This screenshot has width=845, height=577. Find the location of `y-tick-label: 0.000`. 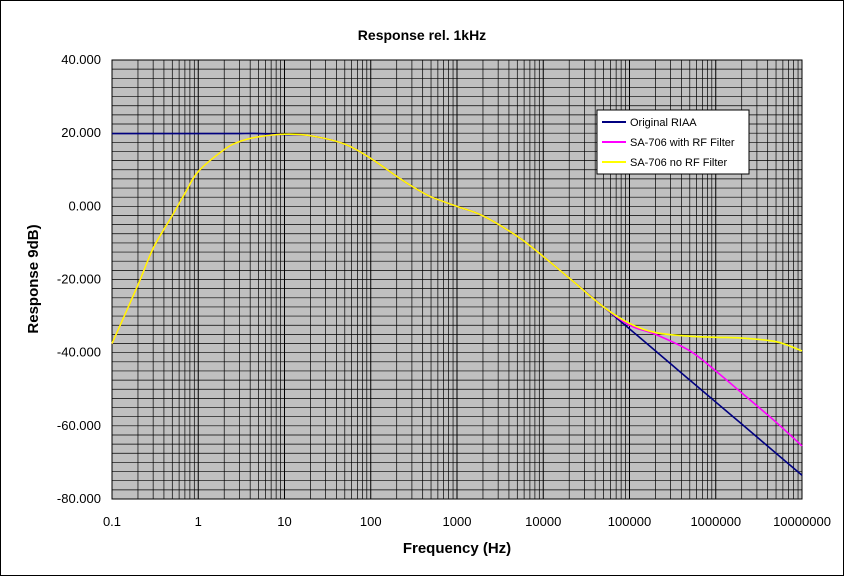

y-tick-label: 0.000 is located at coordinates (84, 205).